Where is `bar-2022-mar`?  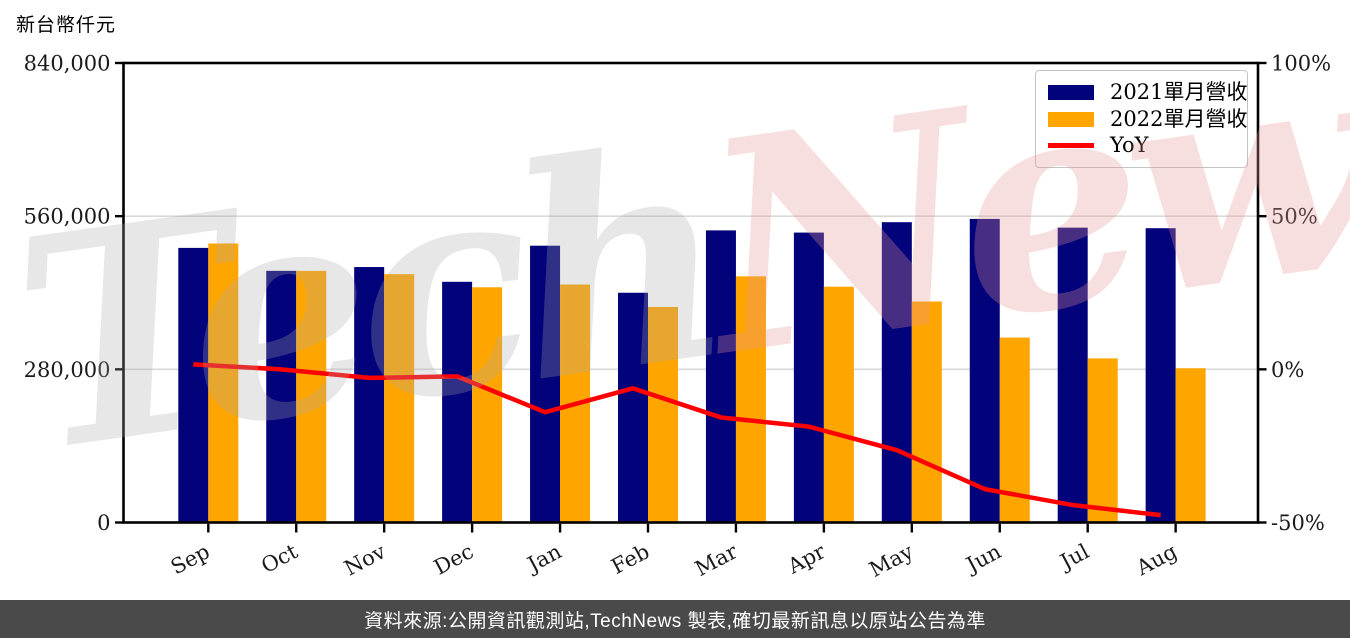
bar-2022-mar is located at coordinates (750, 399).